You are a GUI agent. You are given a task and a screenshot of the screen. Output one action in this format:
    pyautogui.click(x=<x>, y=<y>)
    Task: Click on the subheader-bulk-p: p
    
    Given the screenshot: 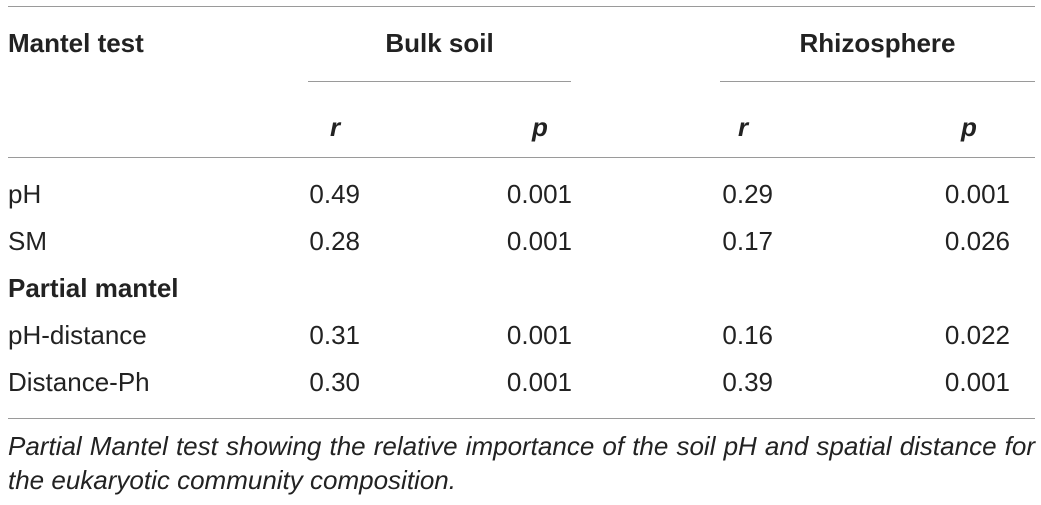 What is the action you would take?
    pyautogui.click(x=540, y=127)
    